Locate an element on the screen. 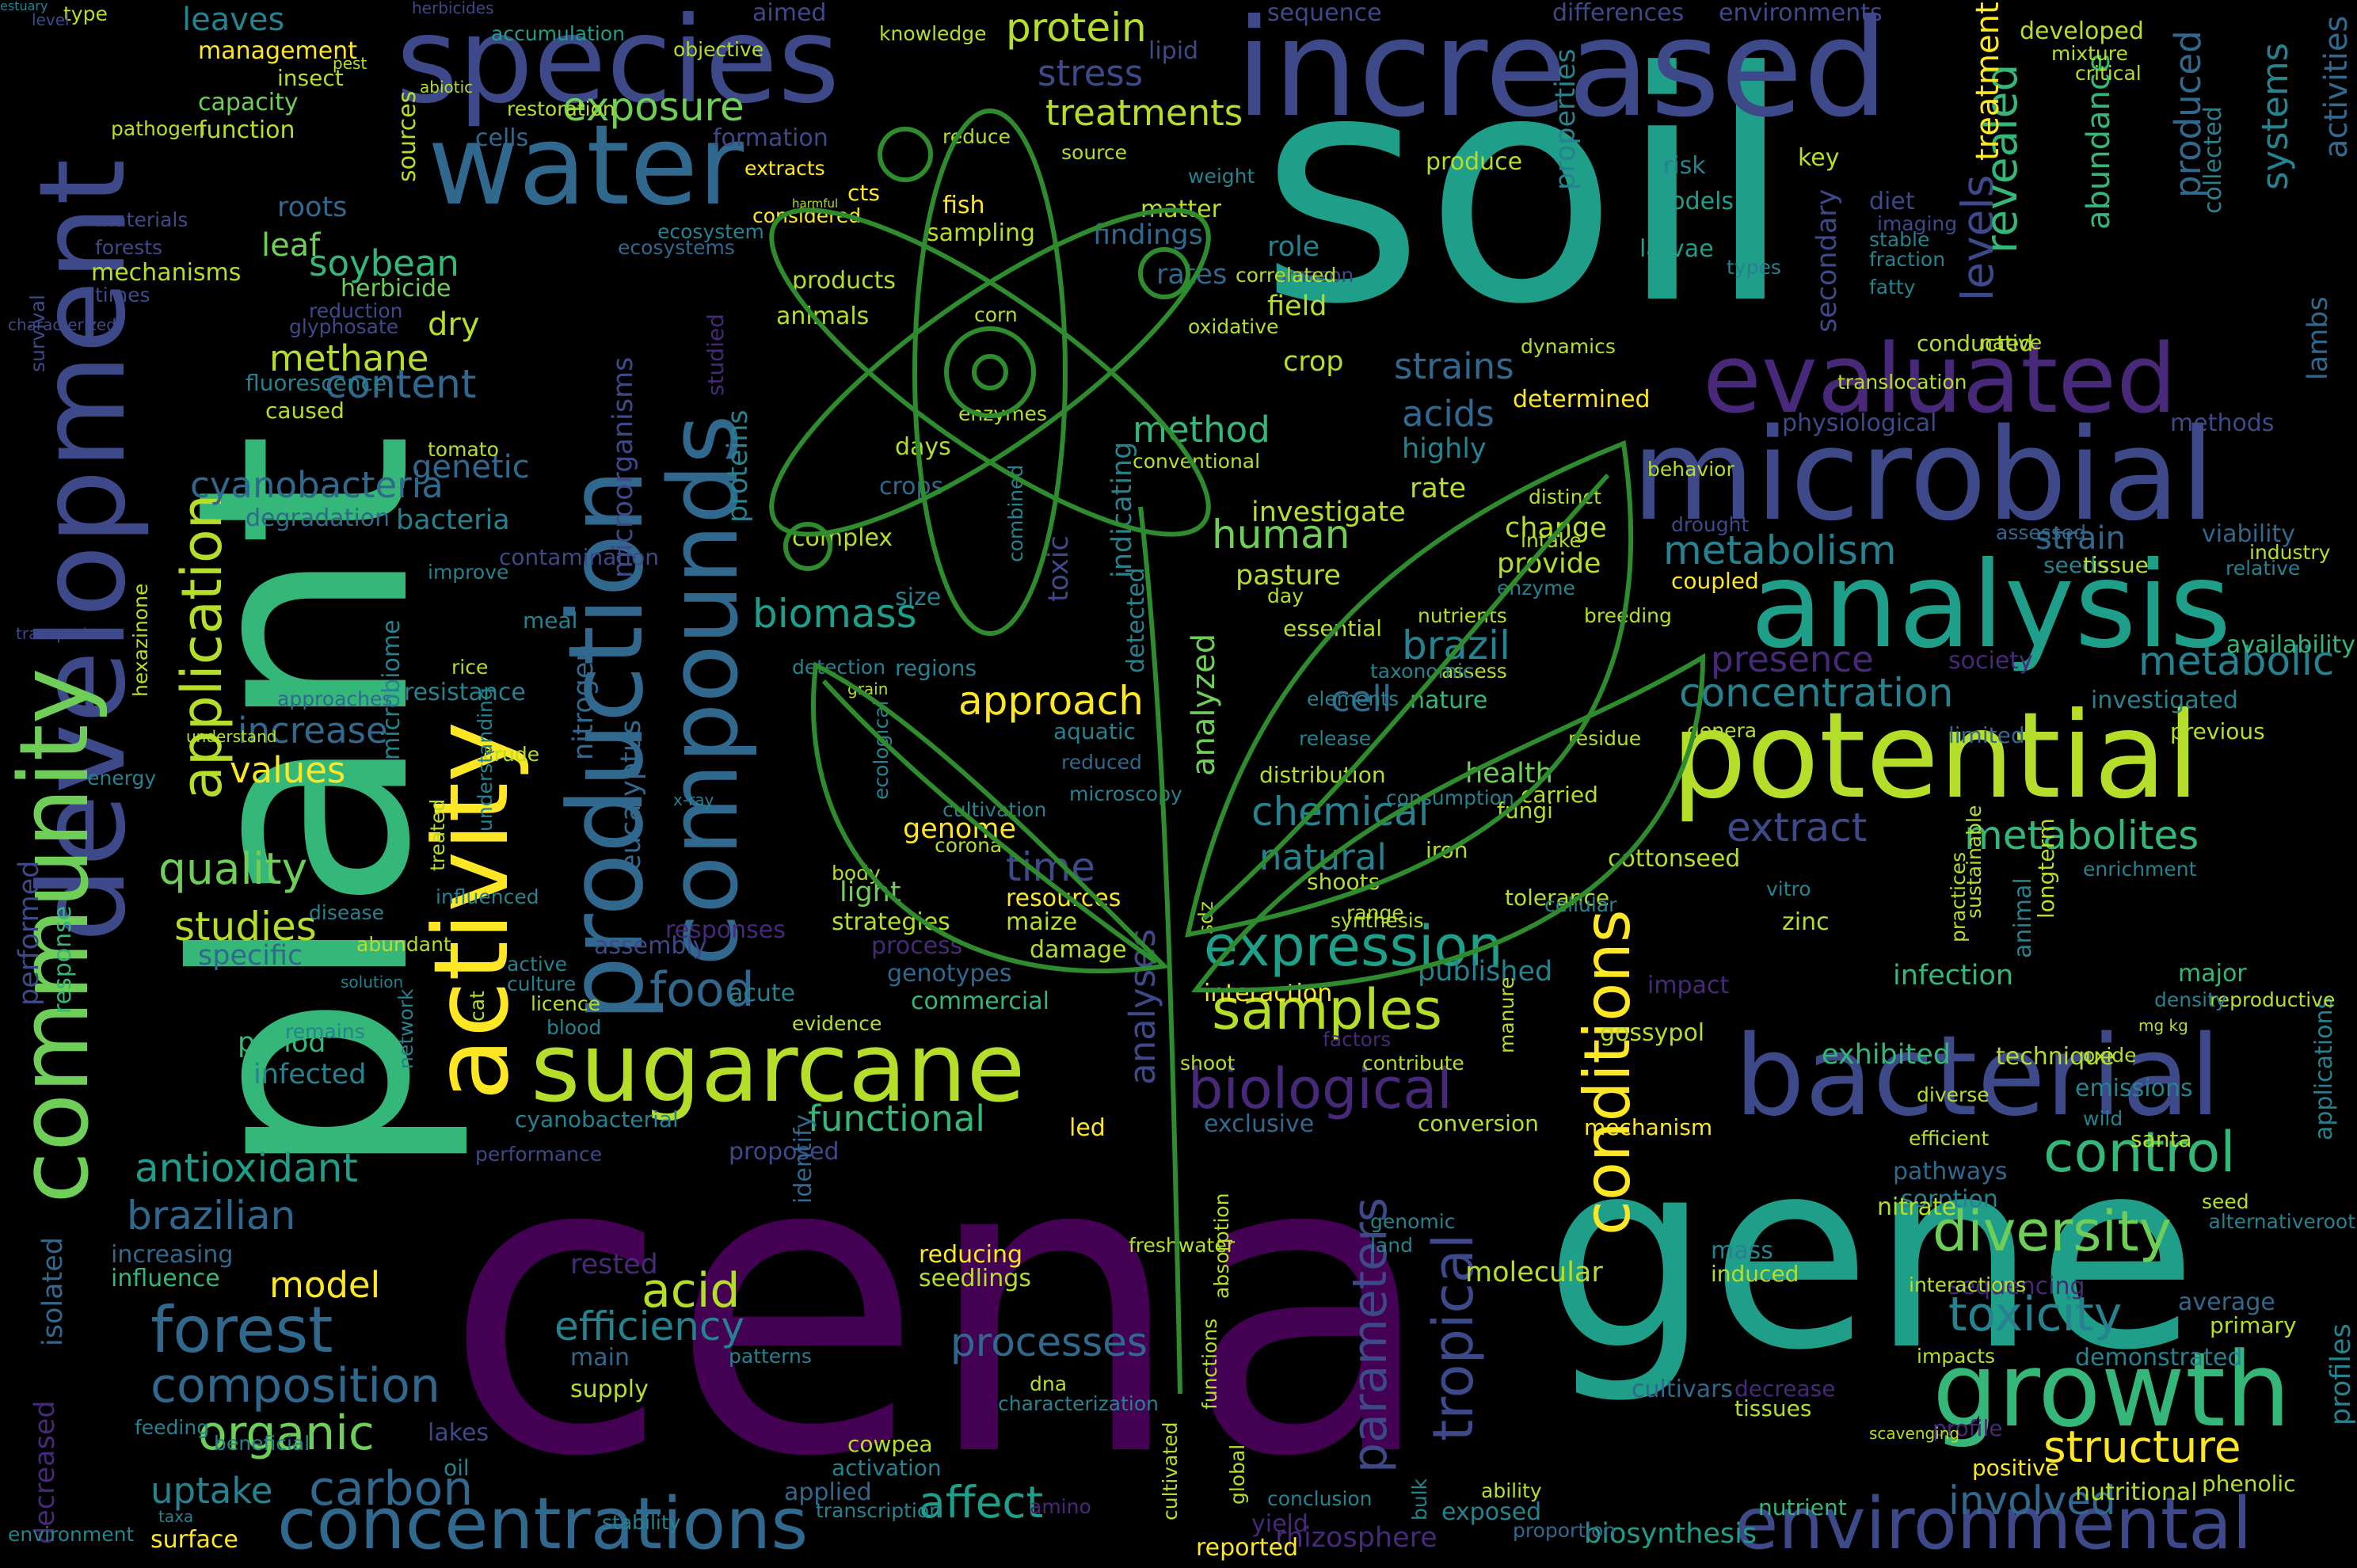 The width and height of the screenshot is (2357, 1568). word-exposure: exposure is located at coordinates (653, 107).